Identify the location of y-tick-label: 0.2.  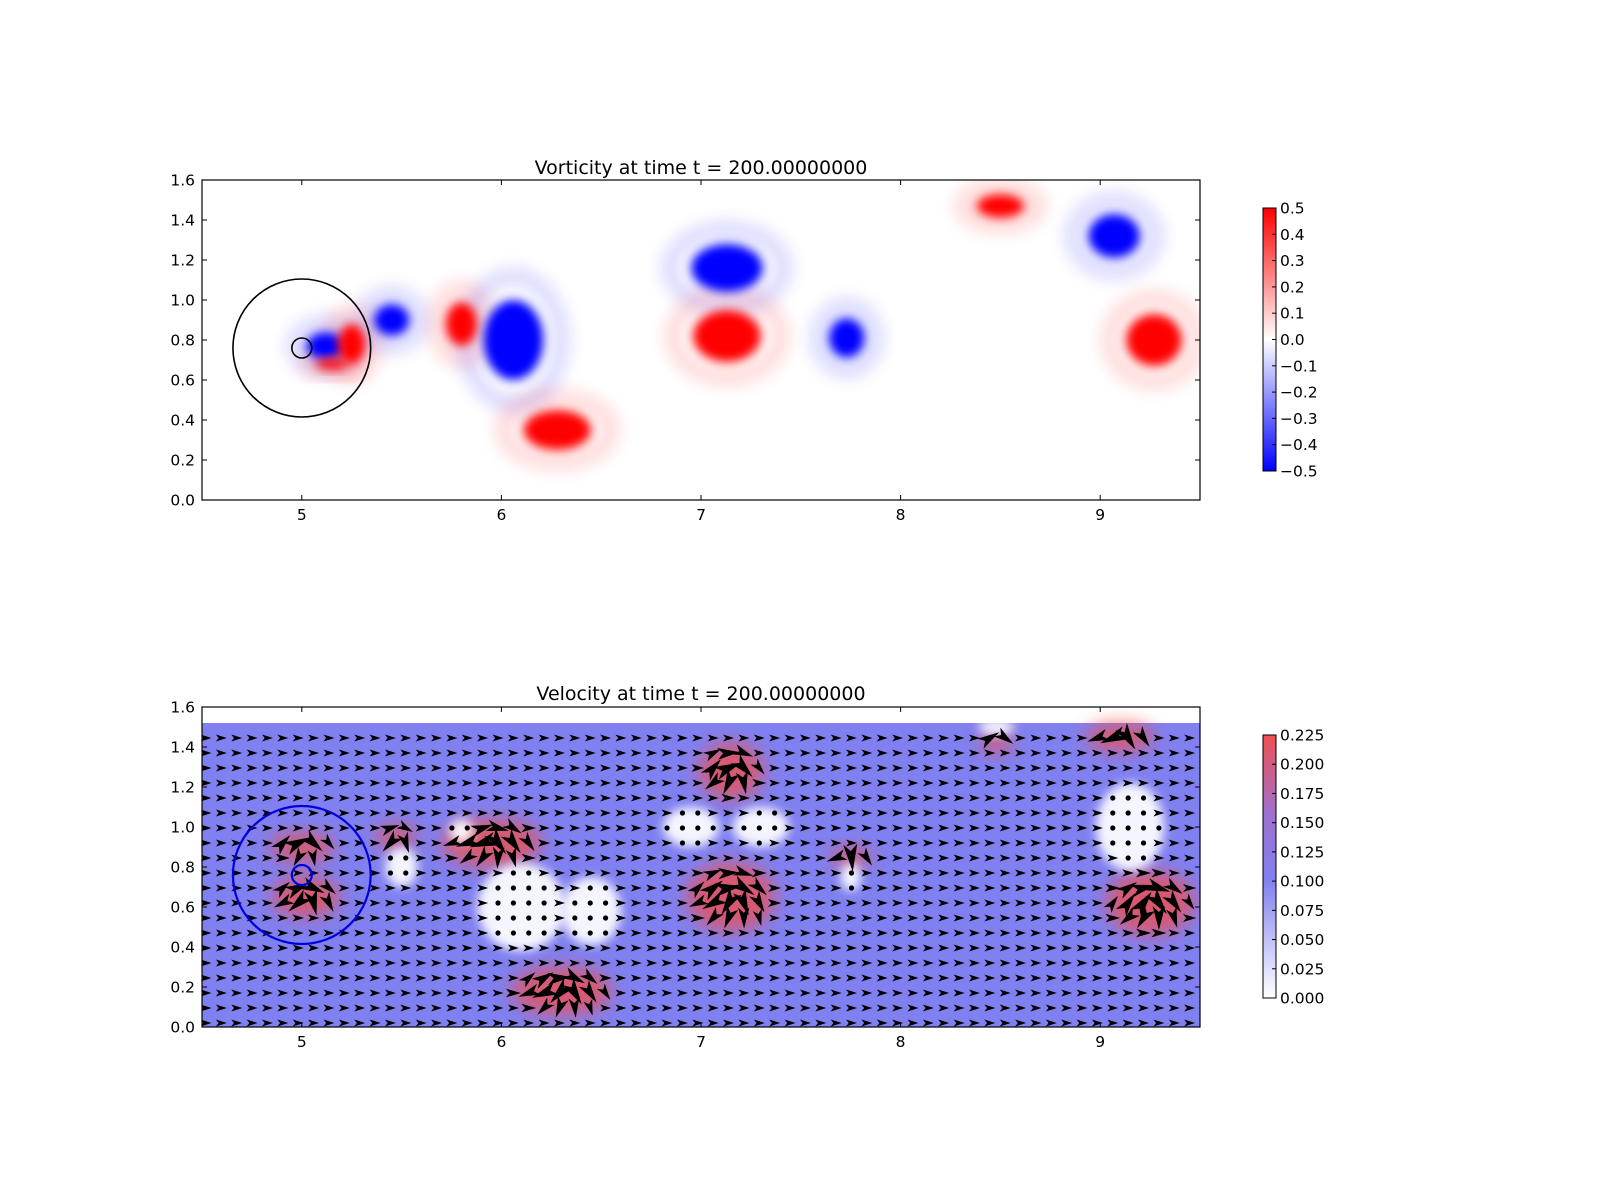
(182, 988).